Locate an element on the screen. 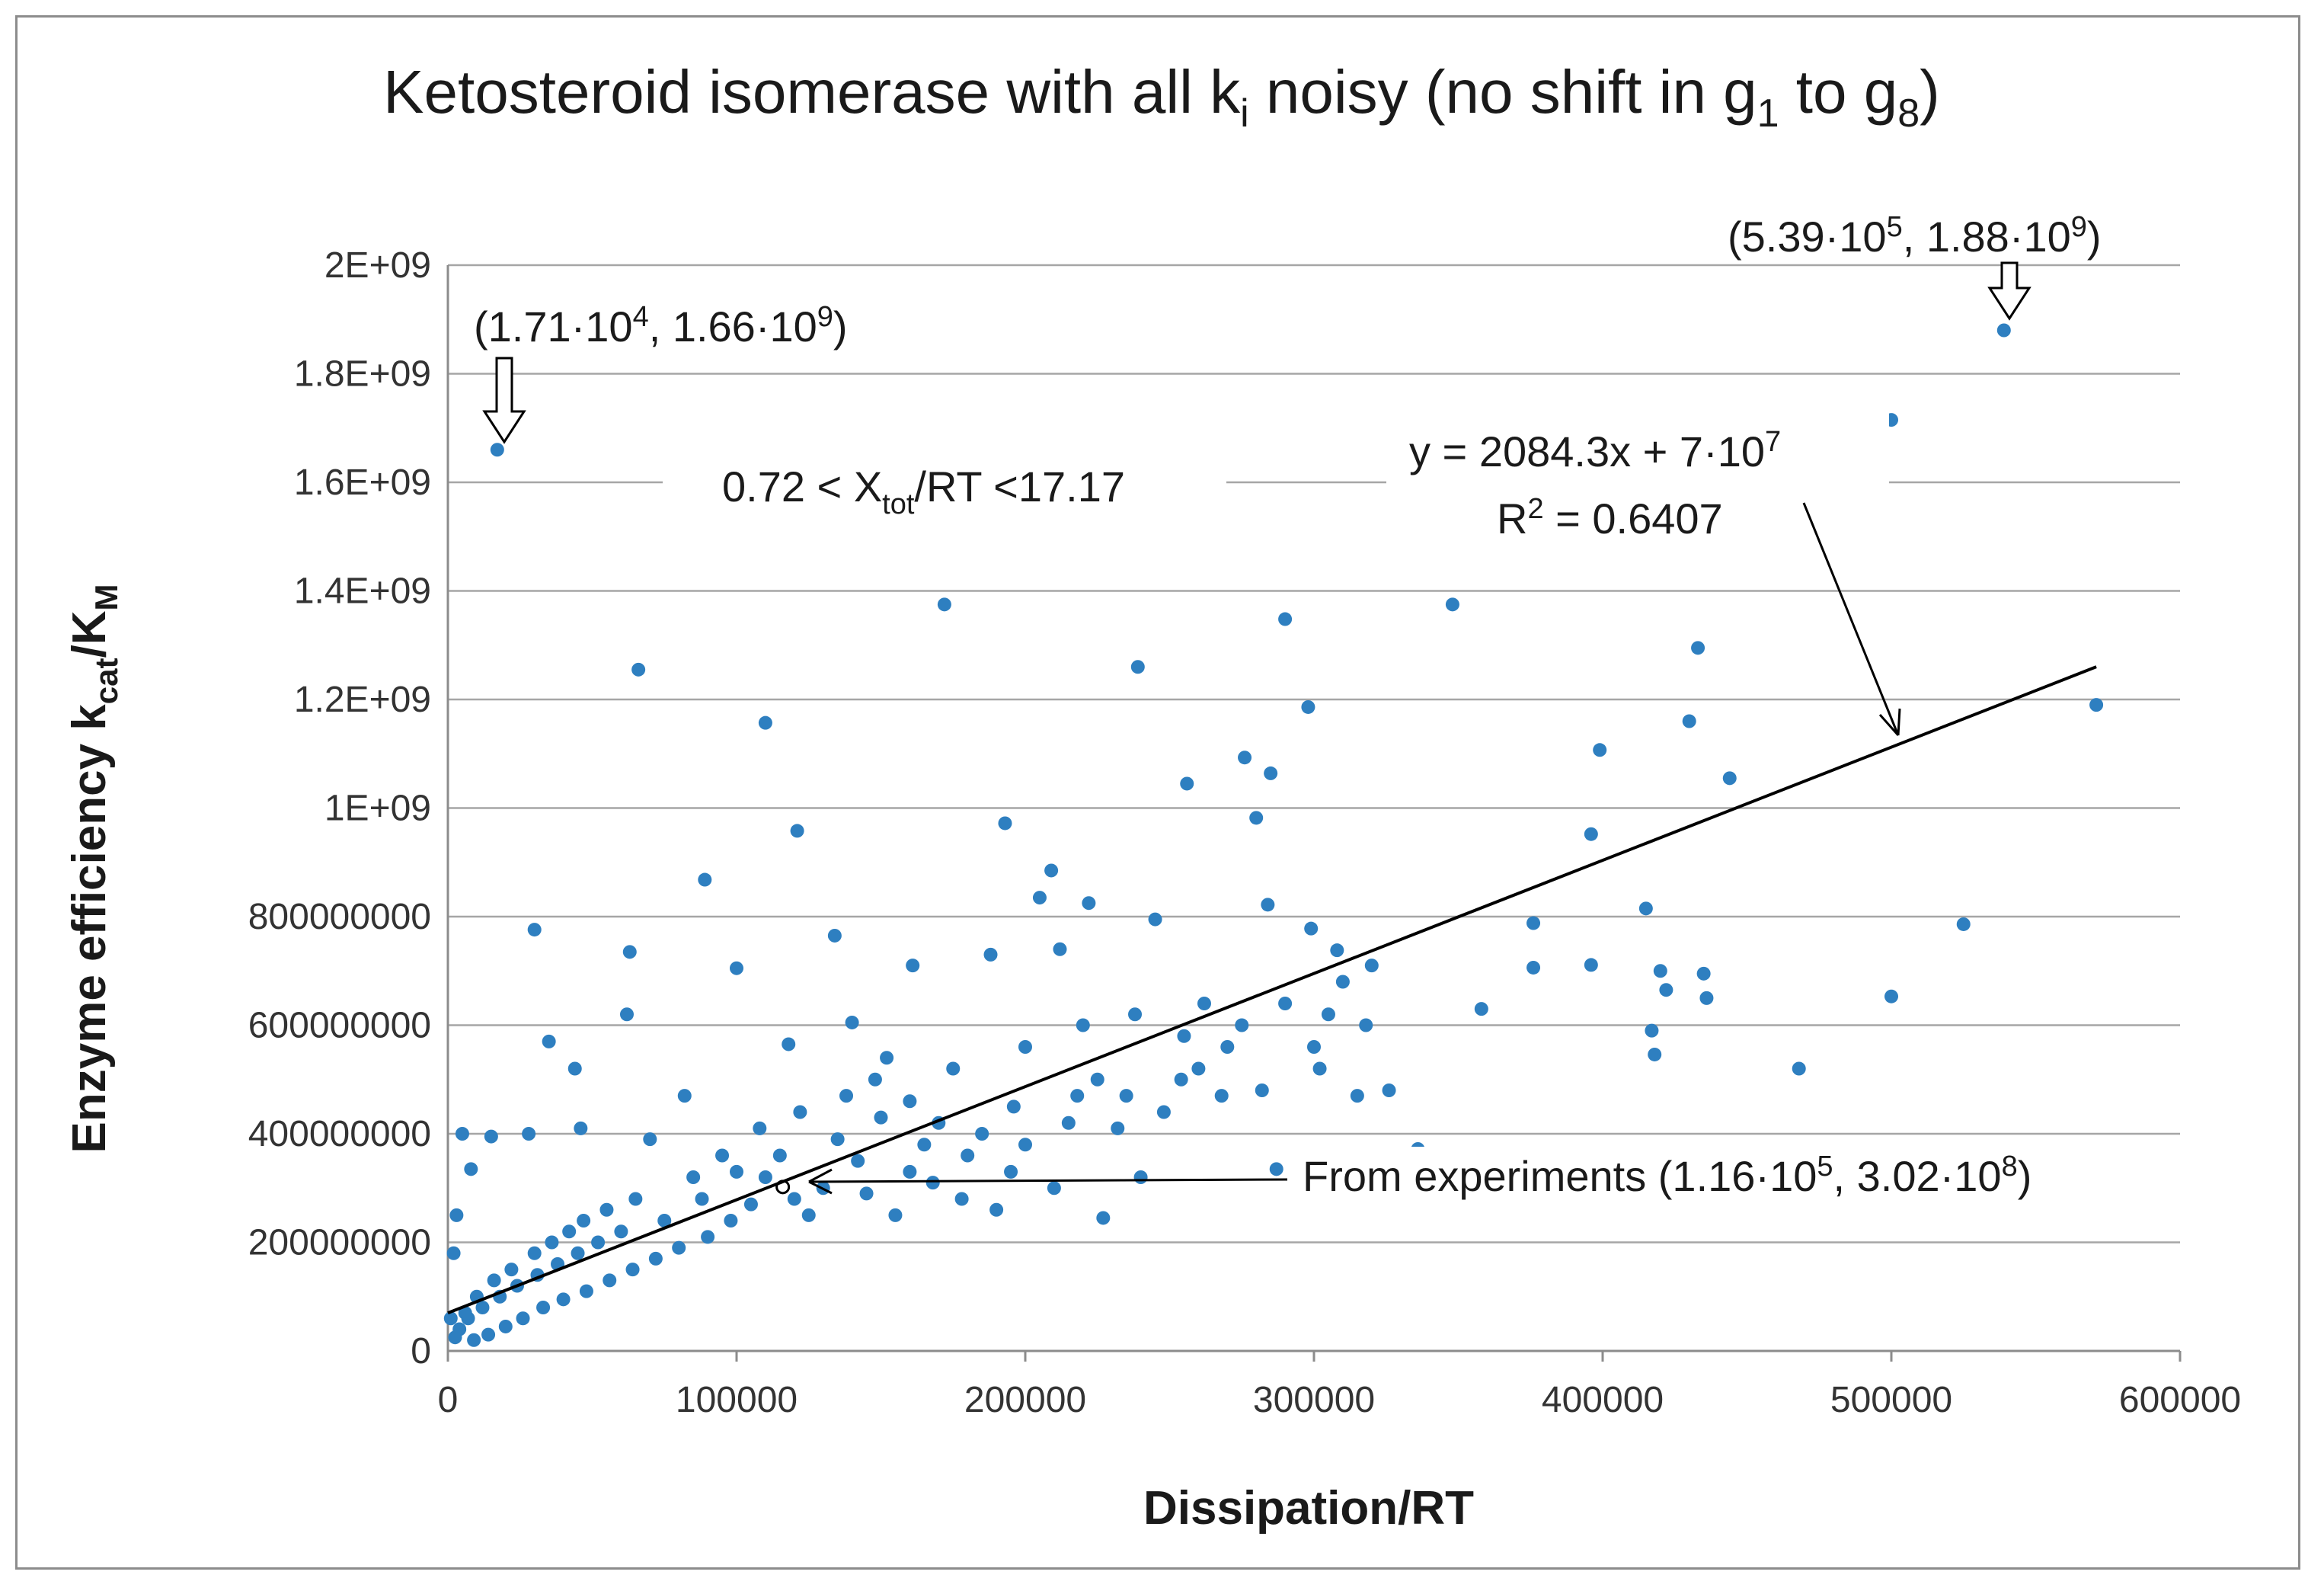  range-annotation: 0.72 < Xtot/RT <17.17 is located at coordinates (923, 492).